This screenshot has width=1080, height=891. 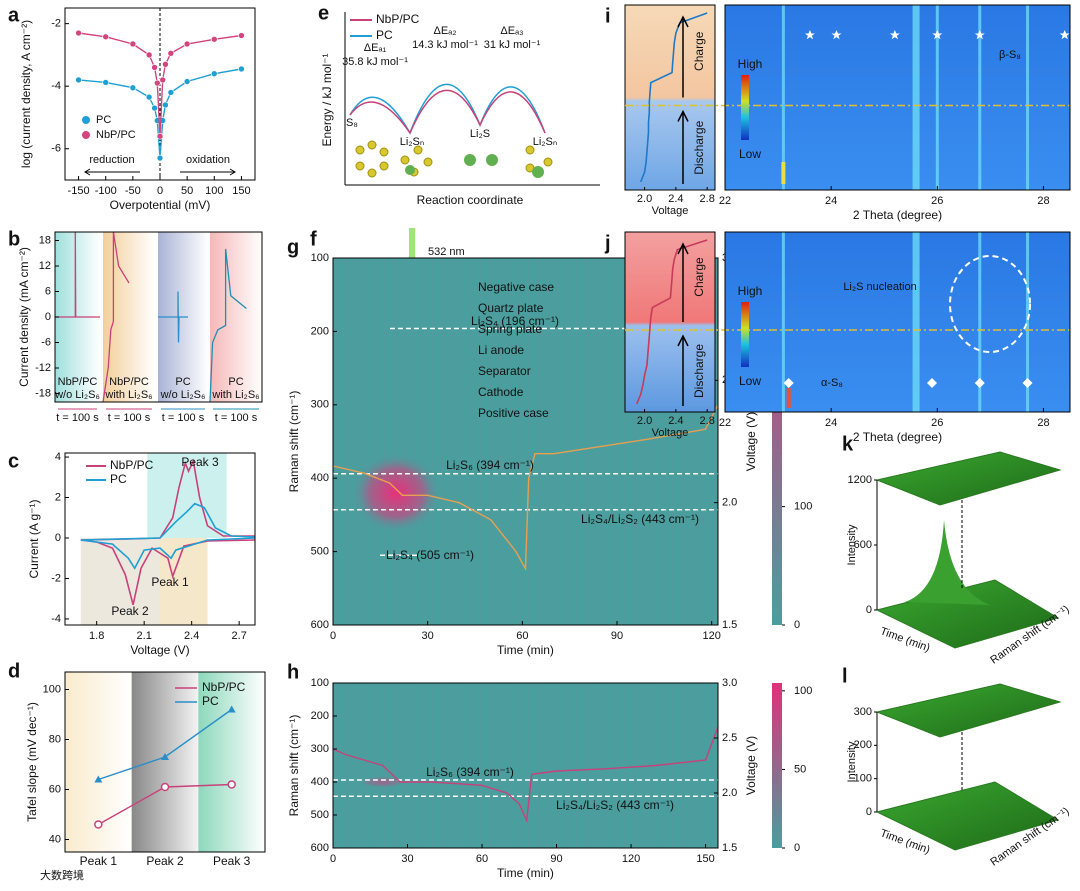 I want to click on intensity-bar, so click(x=745, y=107).